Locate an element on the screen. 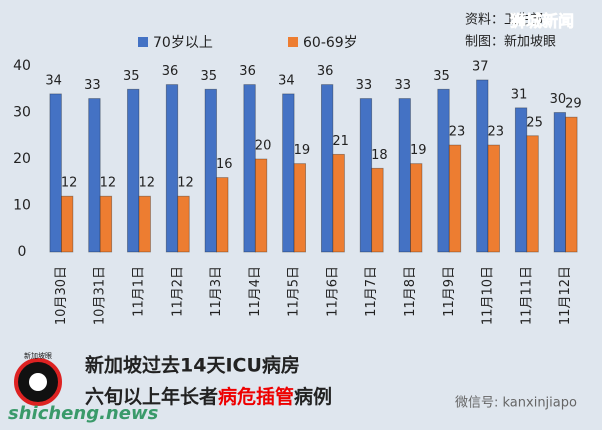 The width and height of the screenshot is (602, 430). author: 制图：新加坡眼 is located at coordinates (510, 42).